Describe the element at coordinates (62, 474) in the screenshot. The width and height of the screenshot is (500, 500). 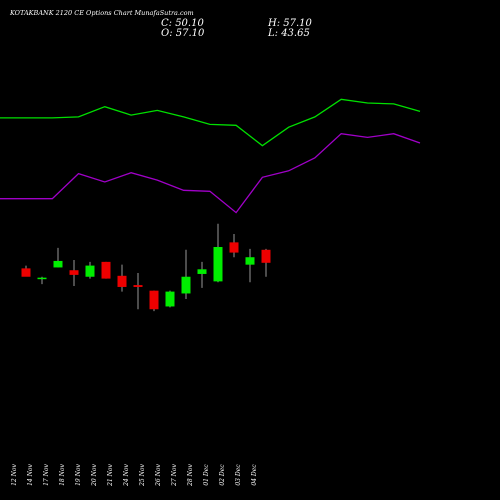
I see `x-tick-label: 18 Nov` at that location.